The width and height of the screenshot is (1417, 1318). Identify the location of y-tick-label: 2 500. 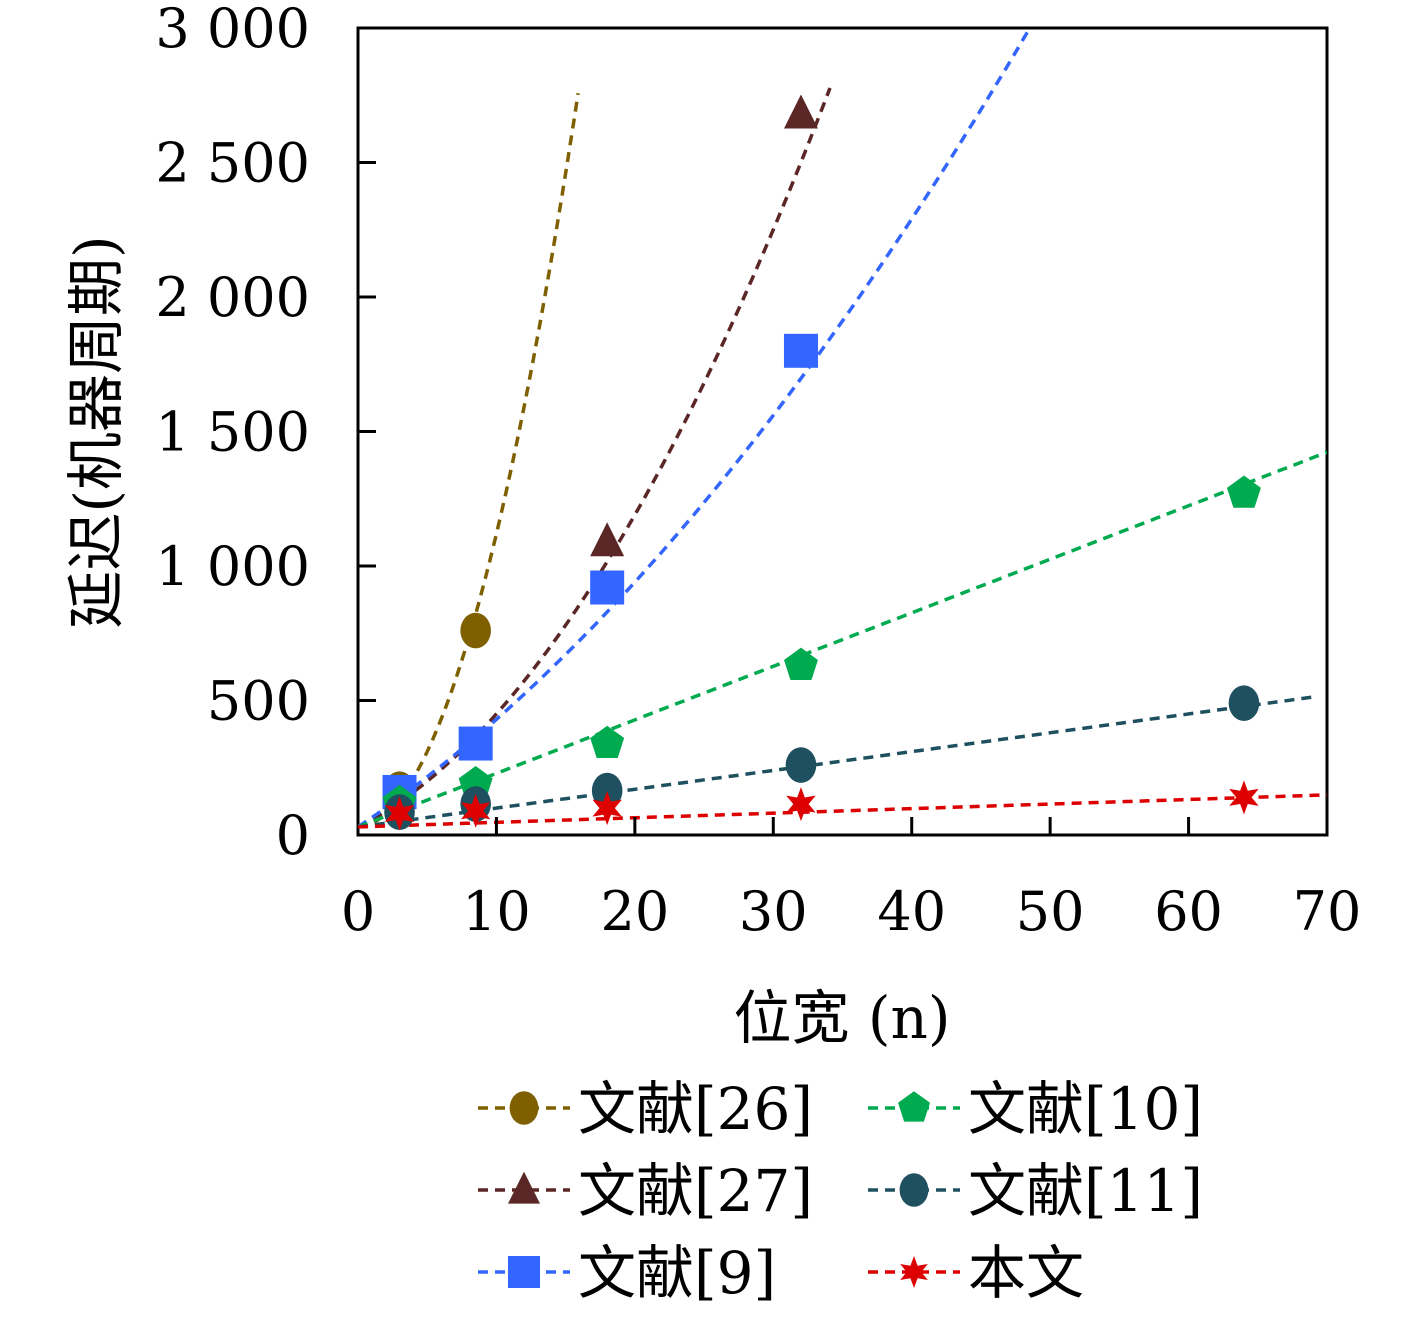
(232, 163).